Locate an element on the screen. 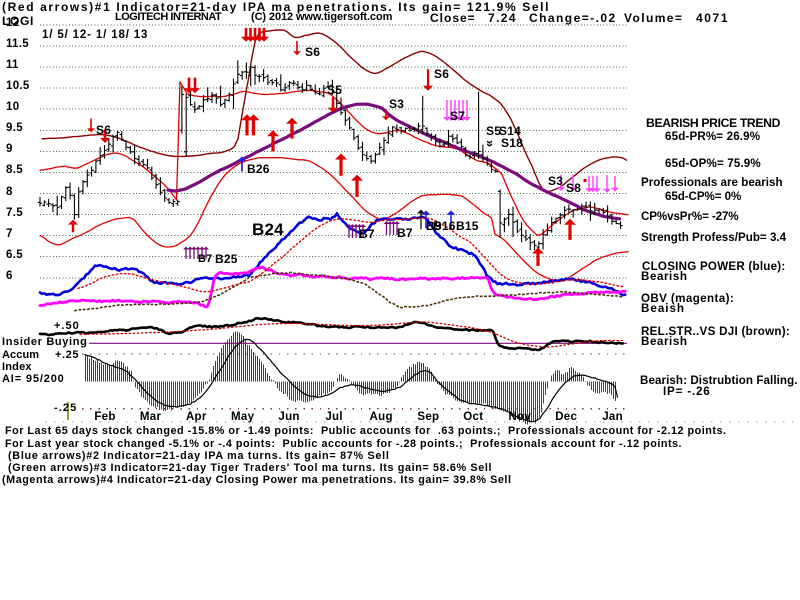  rp-cp-state: Bearish is located at coordinates (664, 276).